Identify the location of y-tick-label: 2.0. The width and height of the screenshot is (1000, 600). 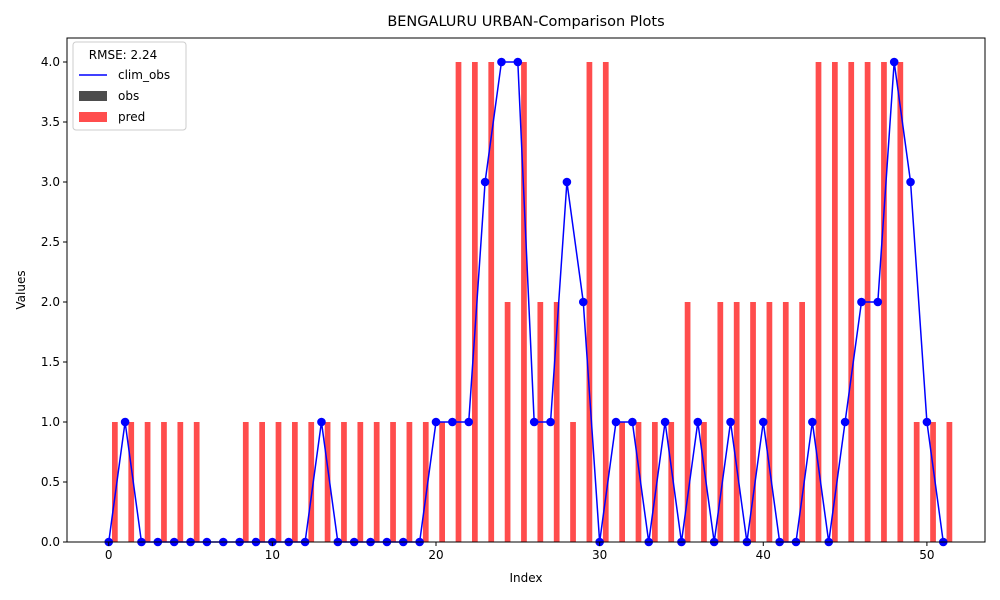
(50, 302).